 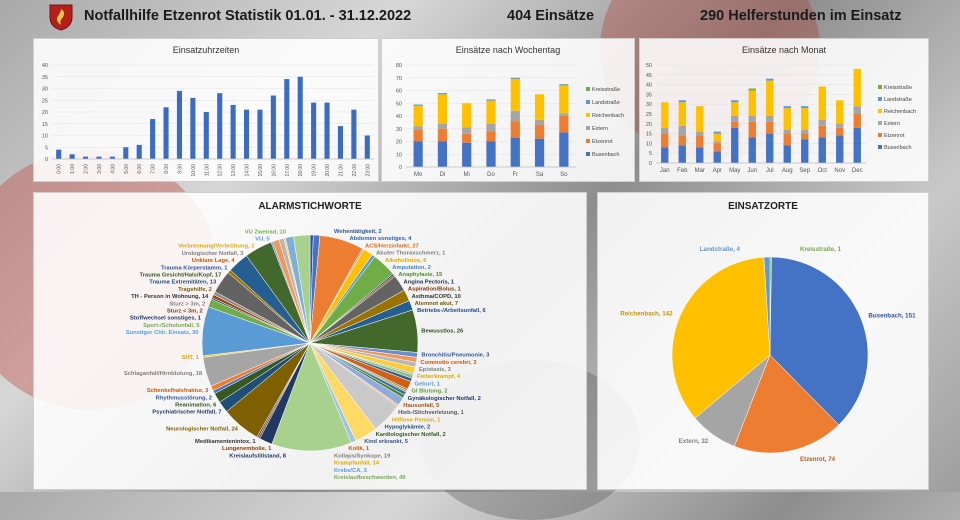 I want to click on einsaetze-total: 404 Einsätze, so click(x=551, y=16).